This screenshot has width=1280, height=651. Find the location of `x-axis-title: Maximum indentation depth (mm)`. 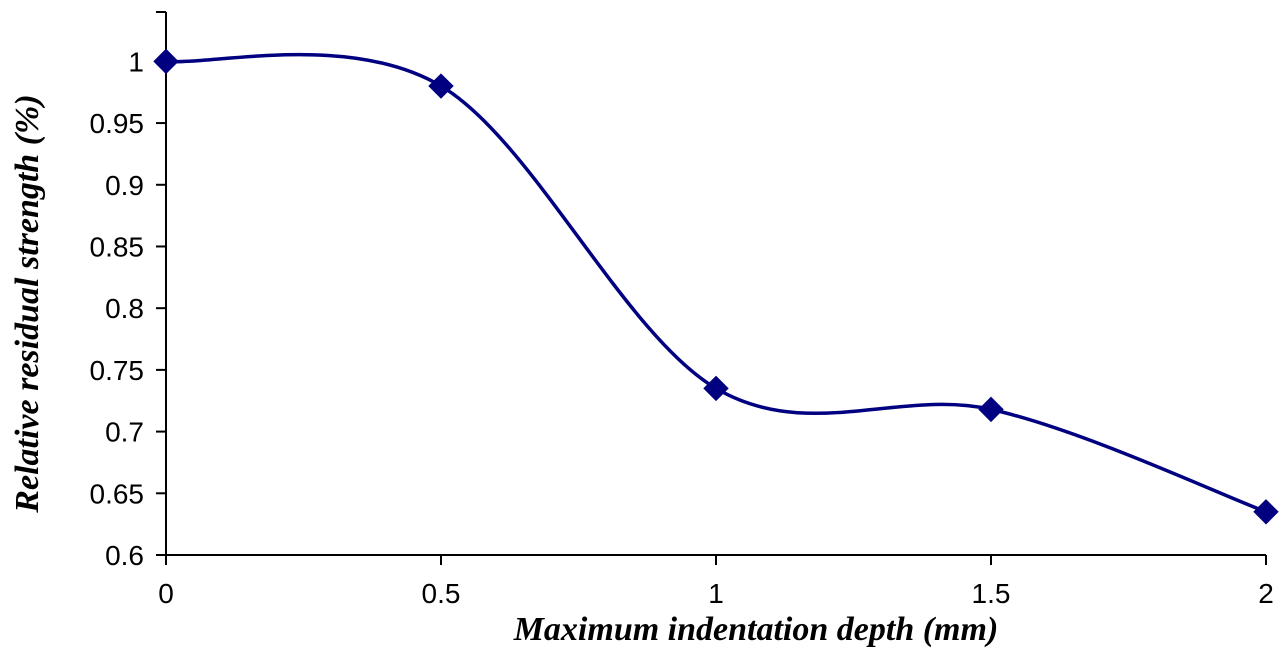

x-axis-title: Maximum indentation depth (mm) is located at coordinates (756, 629).